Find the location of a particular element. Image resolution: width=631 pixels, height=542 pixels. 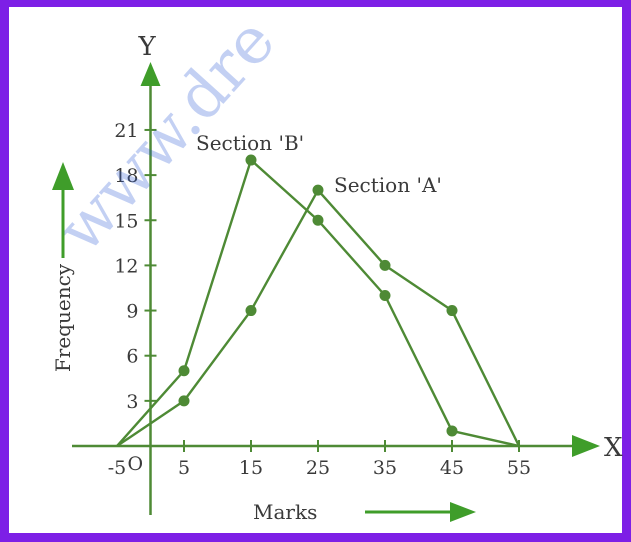

x-axis-label: Marks is located at coordinates (285, 512).